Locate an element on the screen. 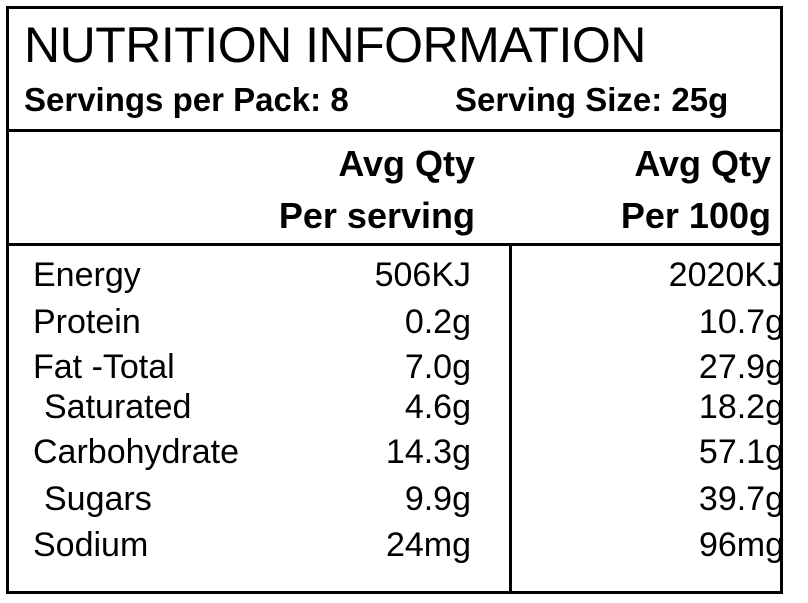 The image size is (808, 603). nutrient-label: Sugars is located at coordinates (98, 499).